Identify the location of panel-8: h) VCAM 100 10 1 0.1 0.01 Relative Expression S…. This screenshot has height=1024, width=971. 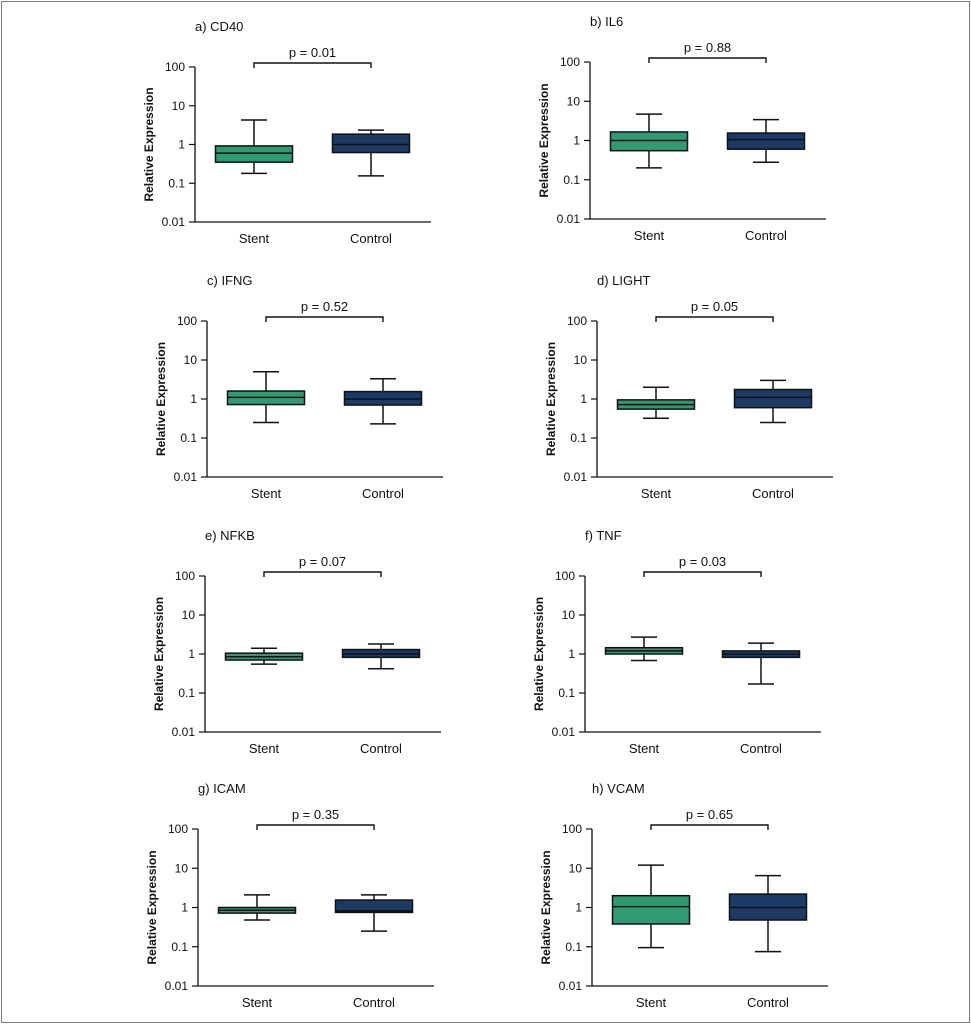
(683, 895).